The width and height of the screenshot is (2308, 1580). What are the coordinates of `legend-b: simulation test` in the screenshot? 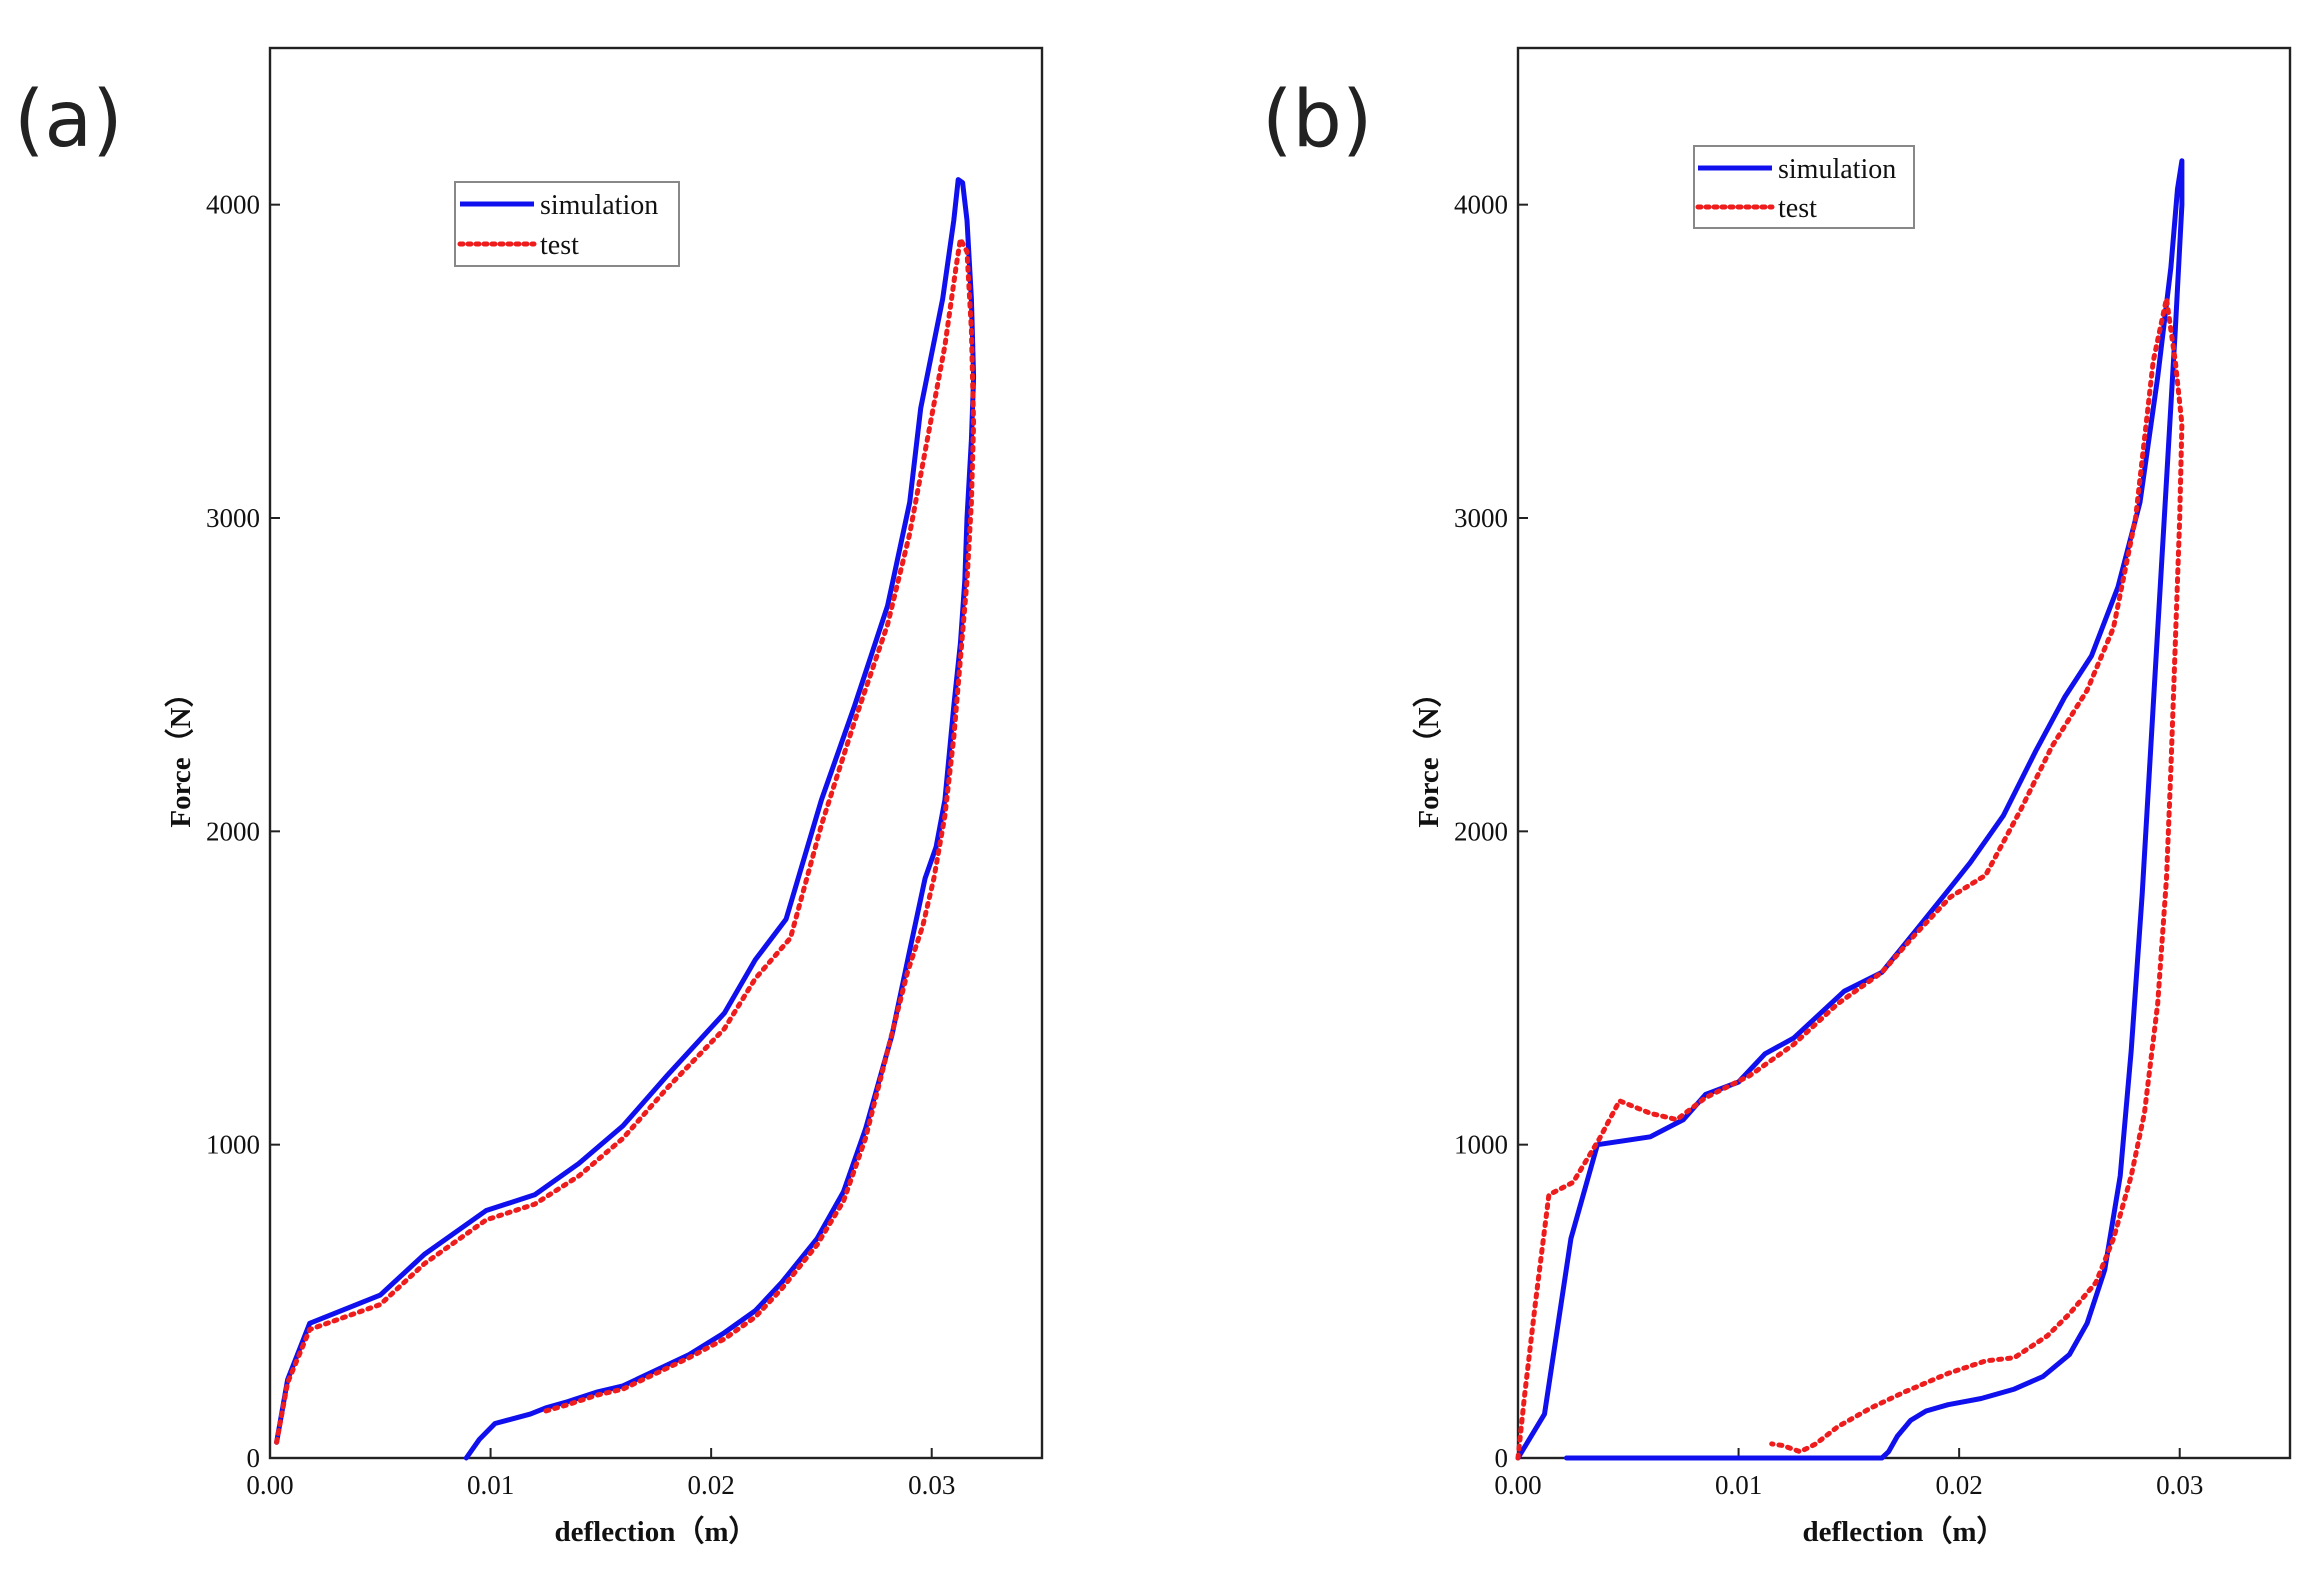 It's located at (1804, 187).